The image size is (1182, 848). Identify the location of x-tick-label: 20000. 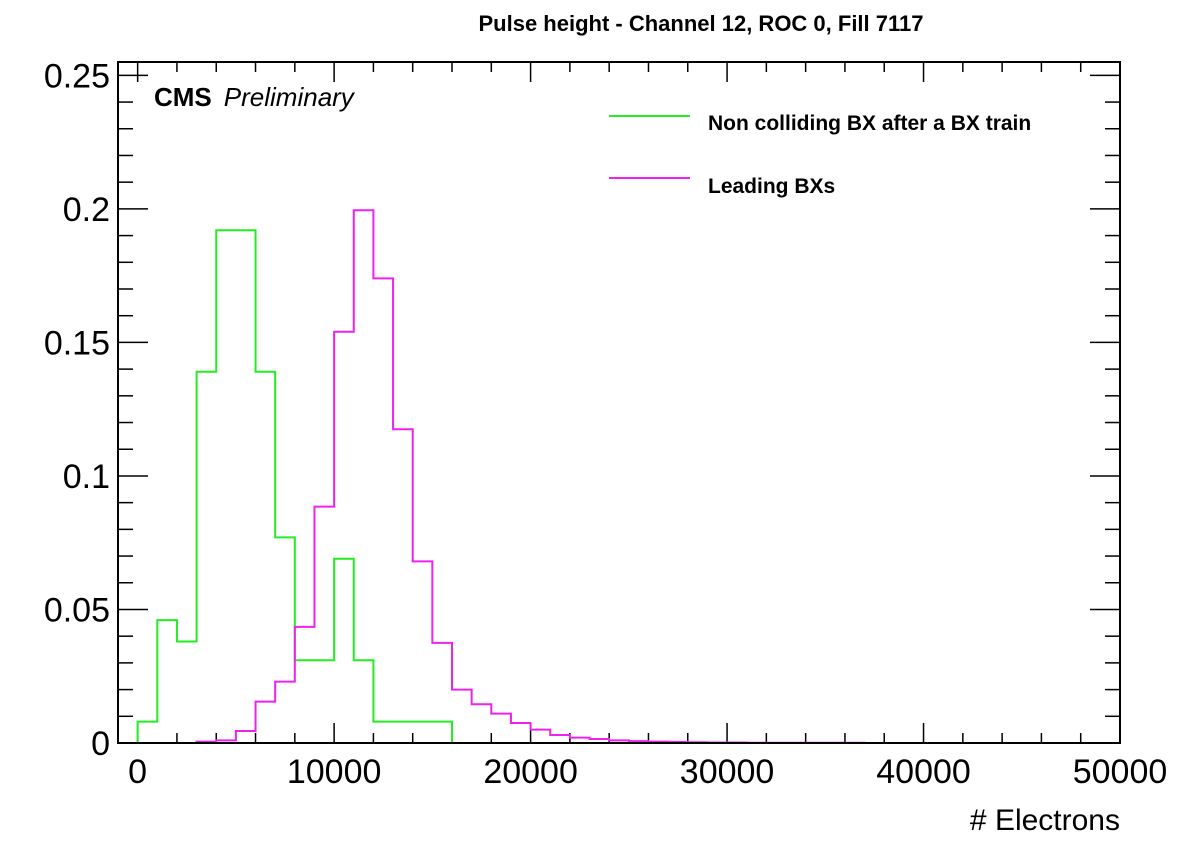
(530, 772).